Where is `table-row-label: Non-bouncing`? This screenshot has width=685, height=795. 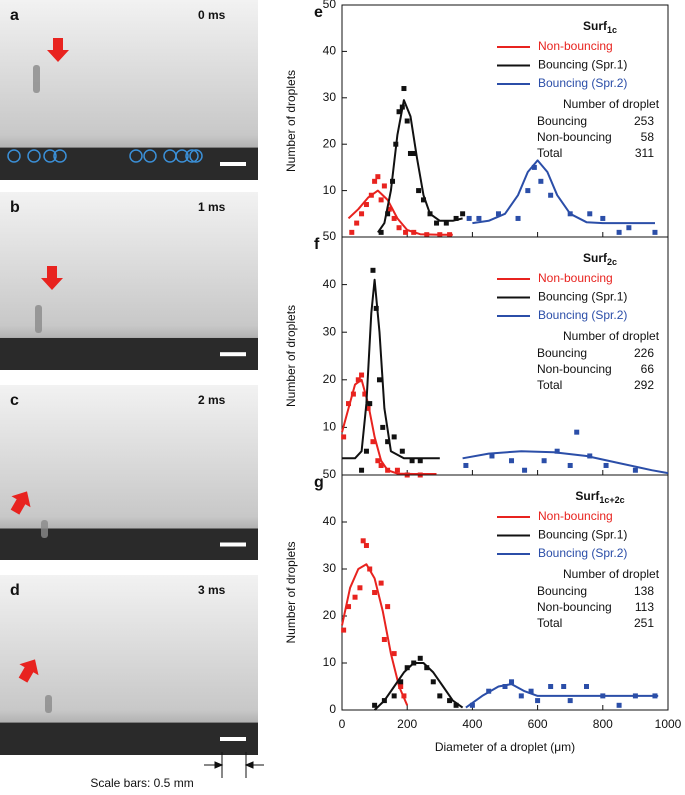
table-row-label: Non-bouncing is located at coordinates (574, 137).